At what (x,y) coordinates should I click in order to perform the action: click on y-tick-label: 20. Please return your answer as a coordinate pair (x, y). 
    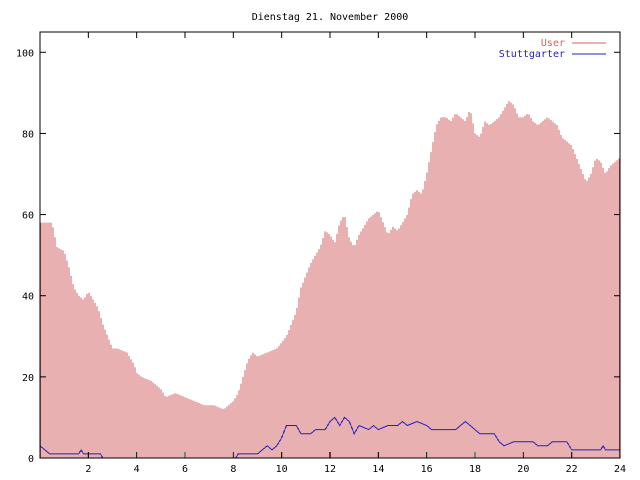
    Looking at the image, I should click on (28, 378).